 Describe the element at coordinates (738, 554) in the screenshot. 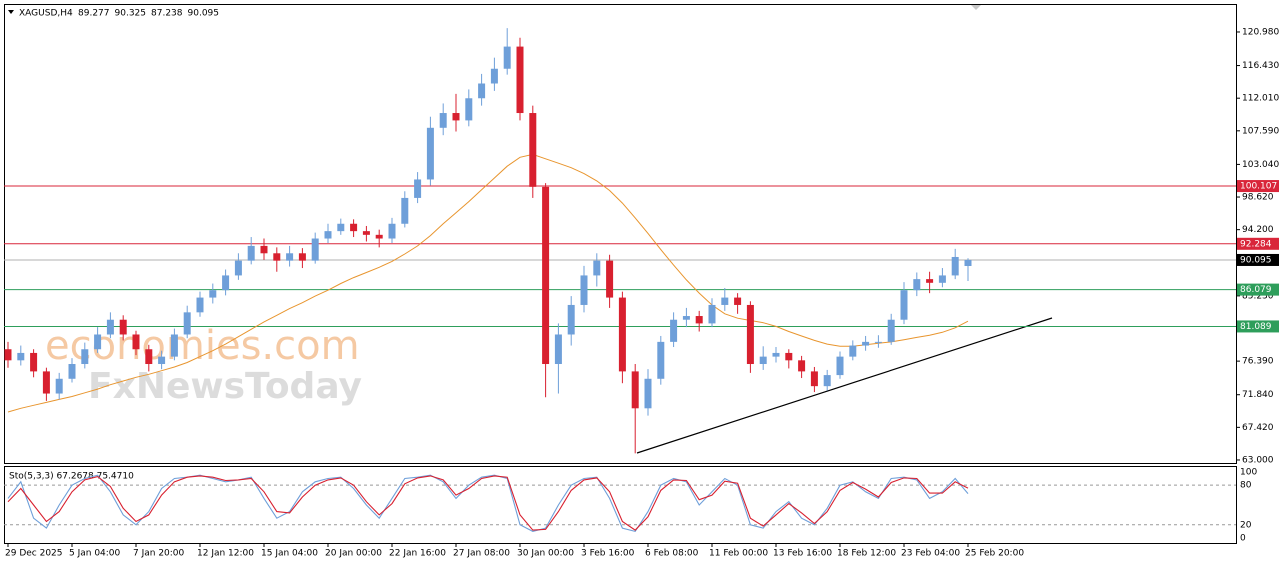

I see `x-tick-label: 11 Feb 00:00` at that location.